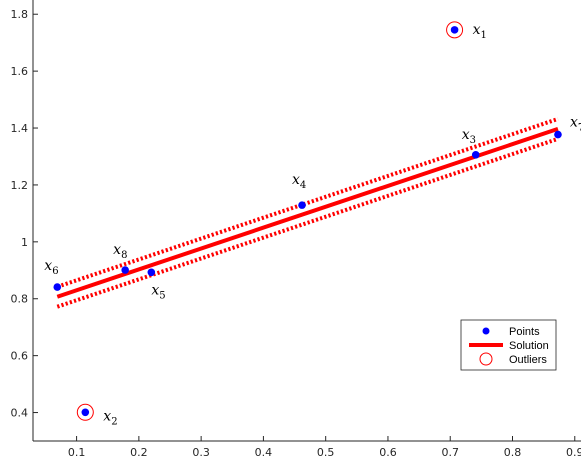  I want to click on x-tick-label: 0.5, so click(326, 452).